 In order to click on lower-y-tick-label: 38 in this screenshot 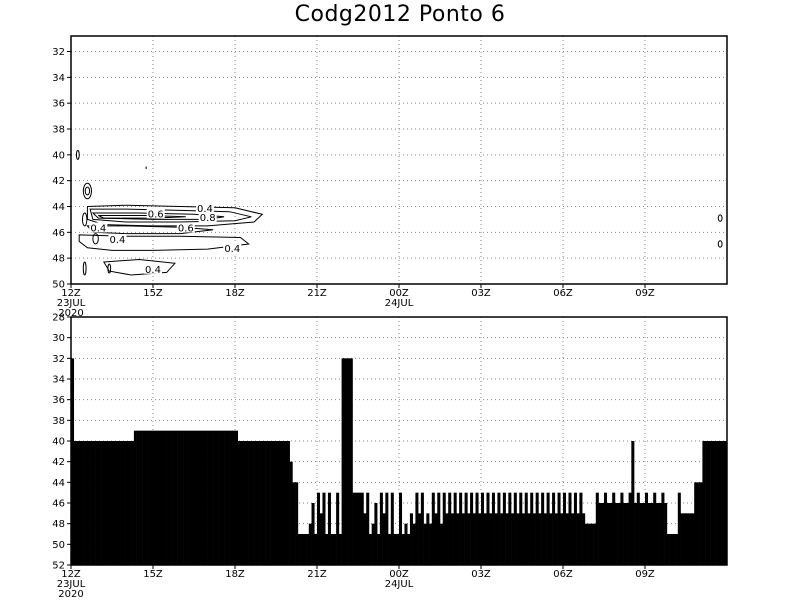, I will do `click(58, 421)`.